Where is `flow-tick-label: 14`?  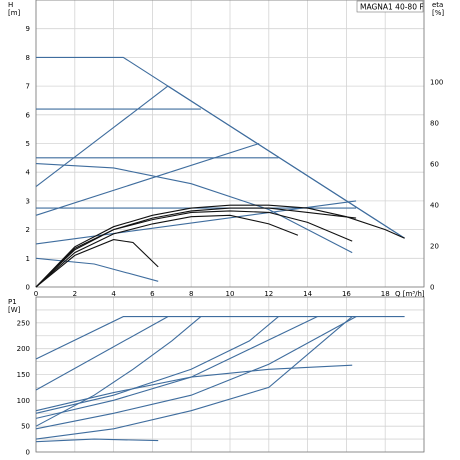 flow-tick-label: 14 is located at coordinates (307, 294).